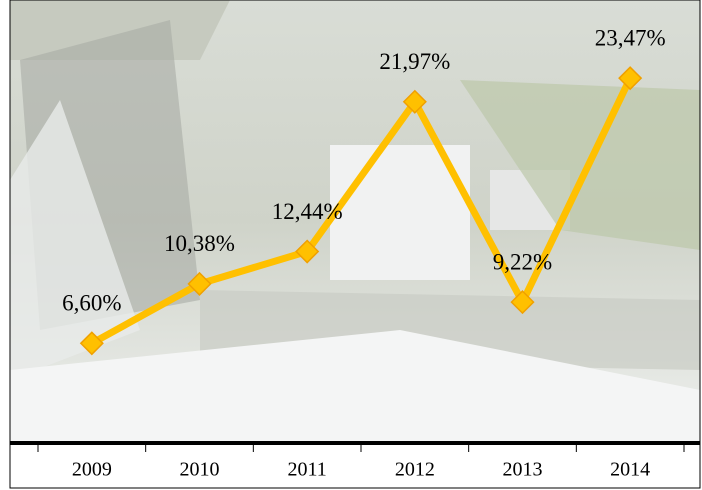 Image resolution: width=702 pixels, height=490 pixels. Describe the element at coordinates (522, 261) in the screenshot. I see `data-label: 9,22%` at that location.